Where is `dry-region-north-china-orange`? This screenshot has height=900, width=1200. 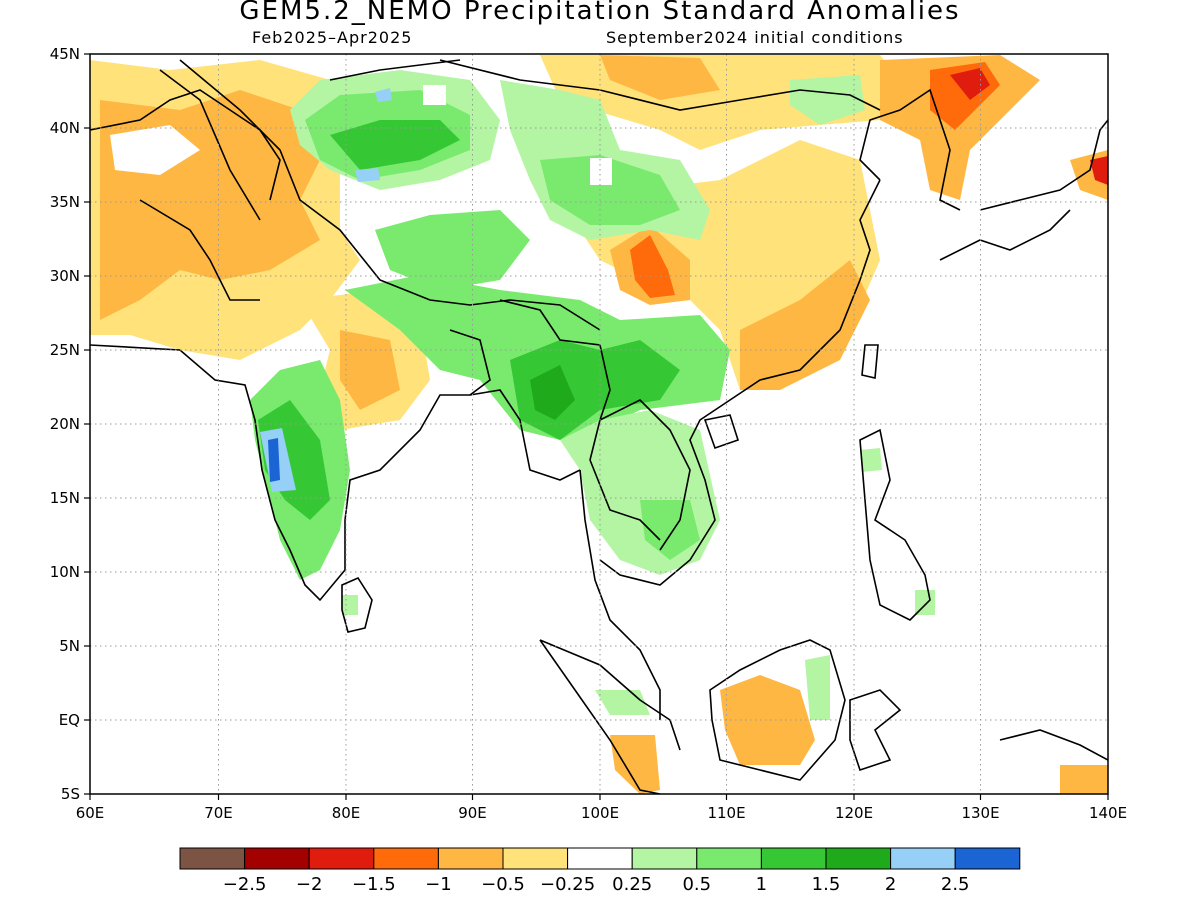 dry-region-north-china-orange is located at coordinates (660, 77).